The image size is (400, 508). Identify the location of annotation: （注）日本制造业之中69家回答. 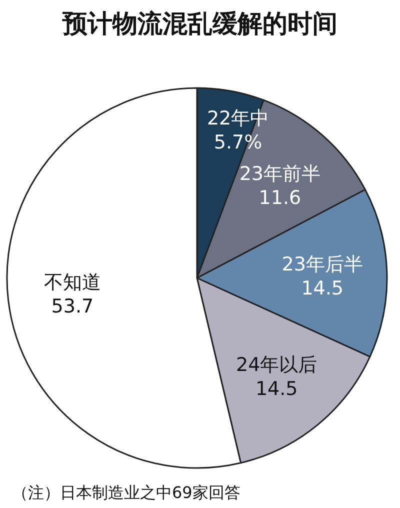
(126, 492).